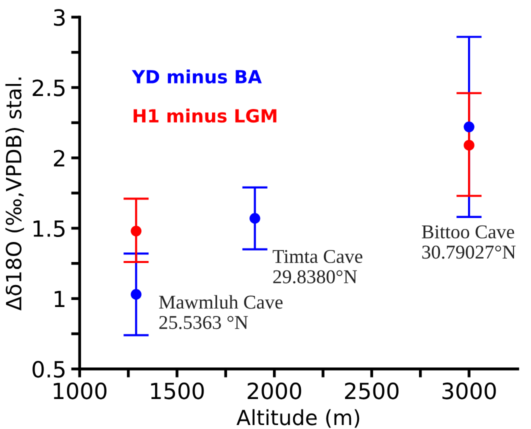 This screenshot has height=429, width=531. I want to click on text: YD minus BA, so click(197, 77).